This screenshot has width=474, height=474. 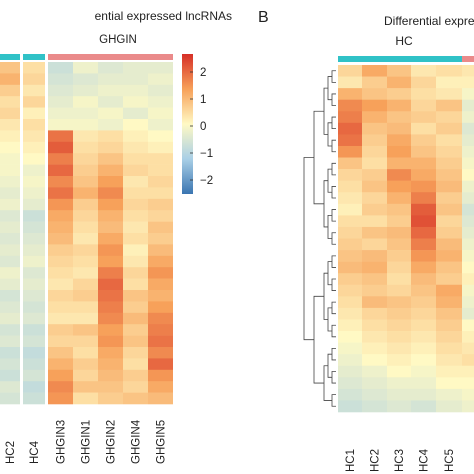 What do you see at coordinates (404, 41) in the screenshot?
I see `panel-b-group-label: HC` at bounding box center [404, 41].